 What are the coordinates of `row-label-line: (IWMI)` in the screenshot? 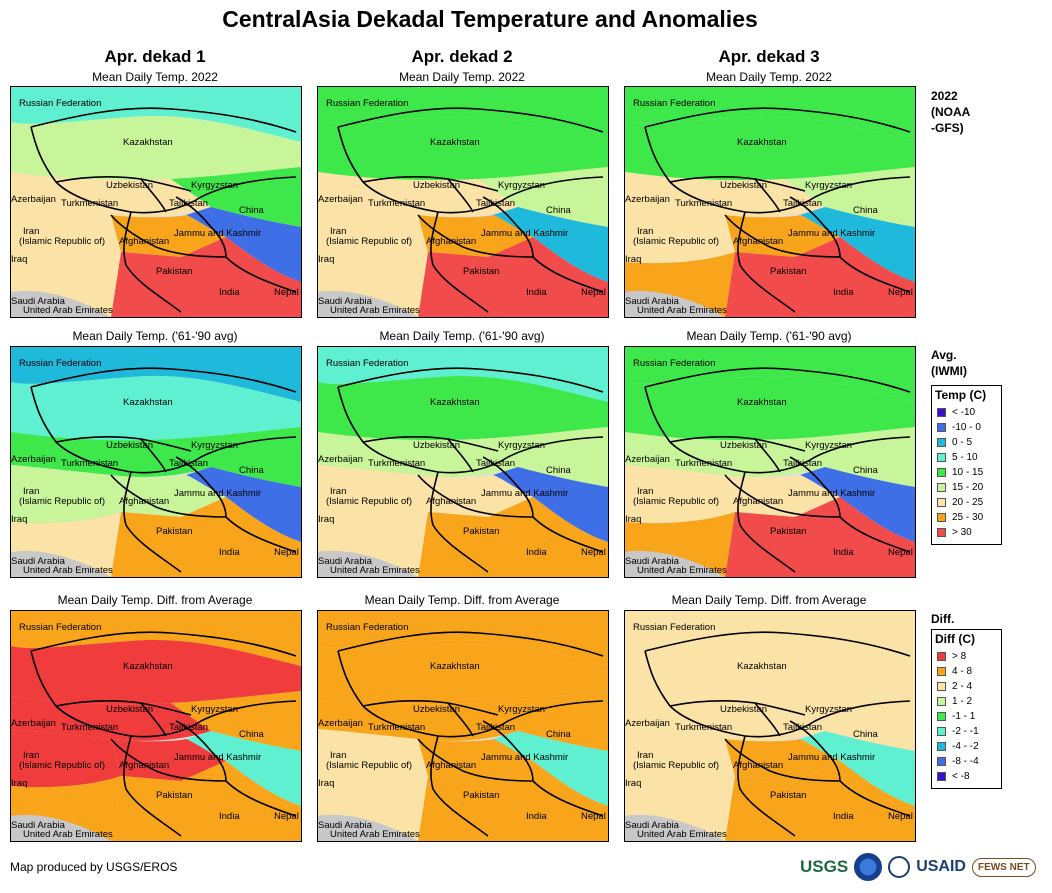 It's located at (949, 371).